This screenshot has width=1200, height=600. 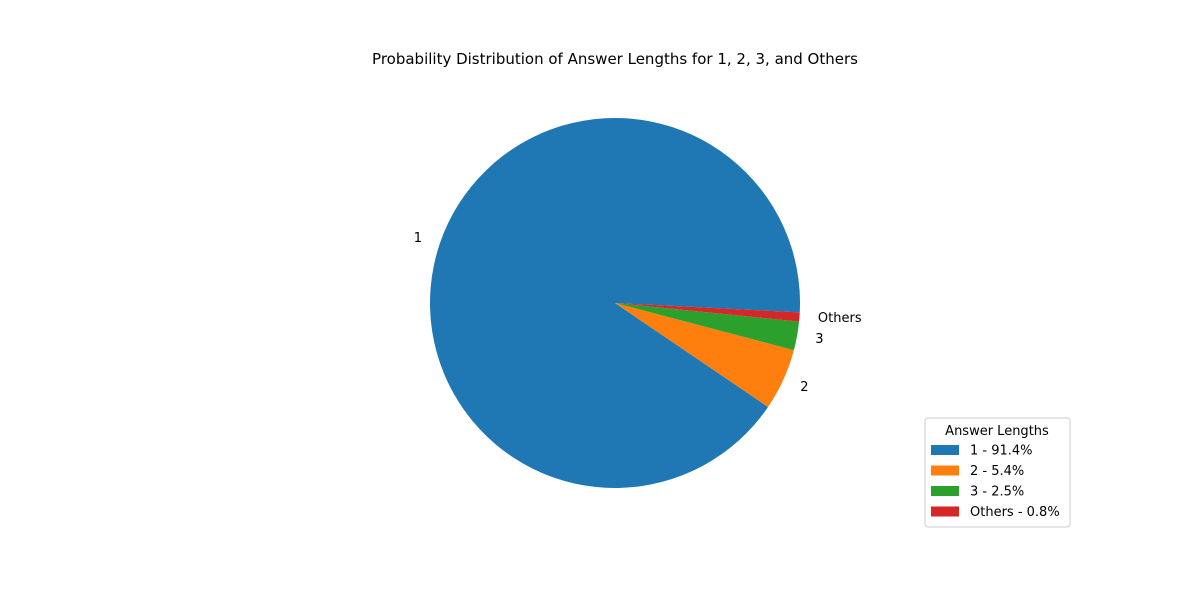 I want to click on slice-label-2: 2, so click(x=804, y=387).